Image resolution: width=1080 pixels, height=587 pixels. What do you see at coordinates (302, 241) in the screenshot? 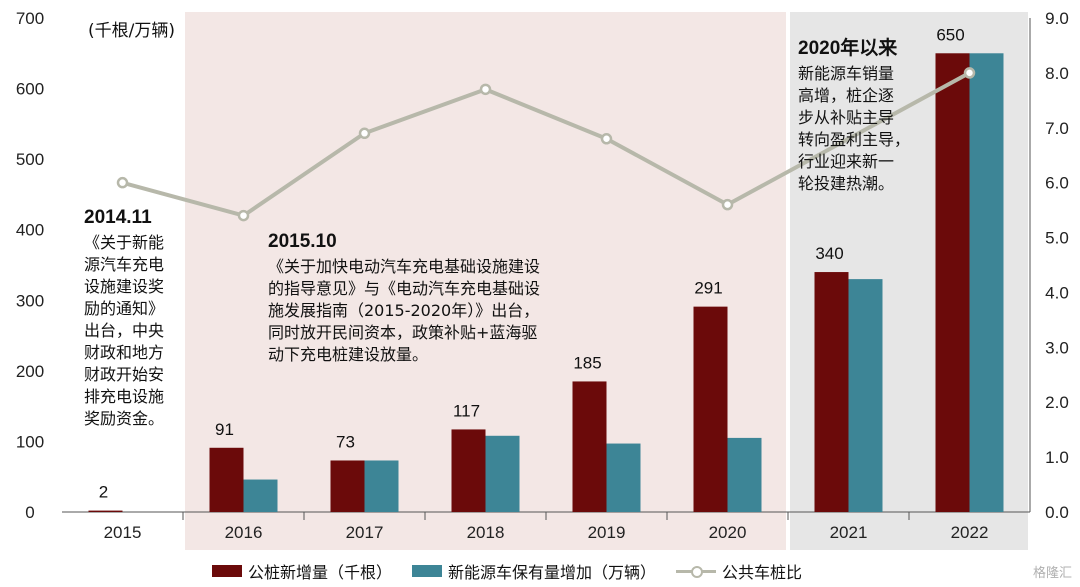
I see `annotation-2015-heading: 2015.10` at bounding box center [302, 241].